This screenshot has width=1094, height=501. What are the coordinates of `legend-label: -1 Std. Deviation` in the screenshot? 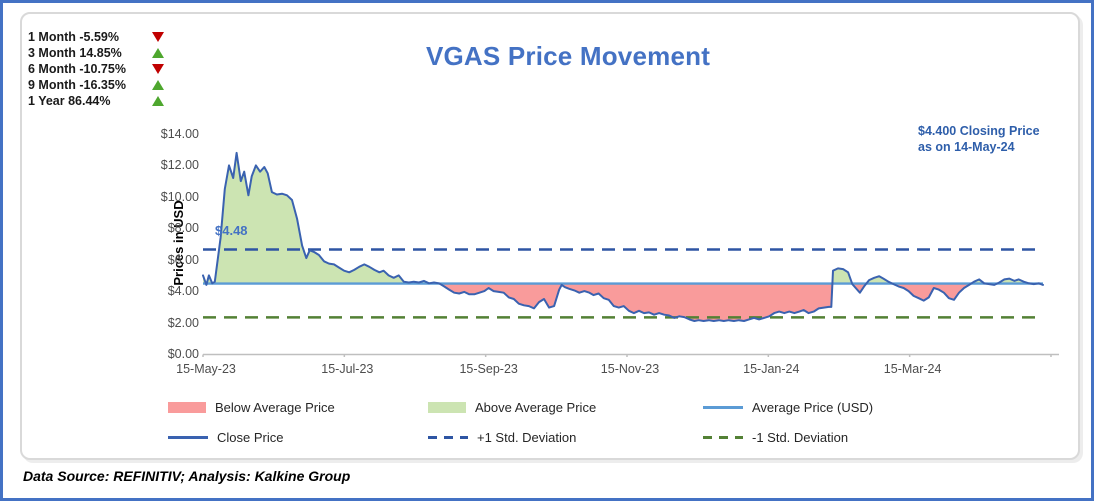 It's located at (800, 437).